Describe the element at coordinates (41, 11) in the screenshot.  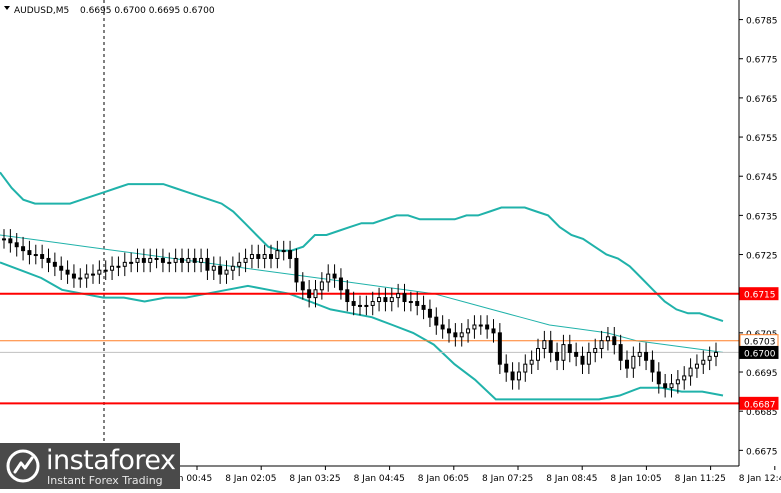
I see `symbol-label: AUDUSD,M5` at that location.